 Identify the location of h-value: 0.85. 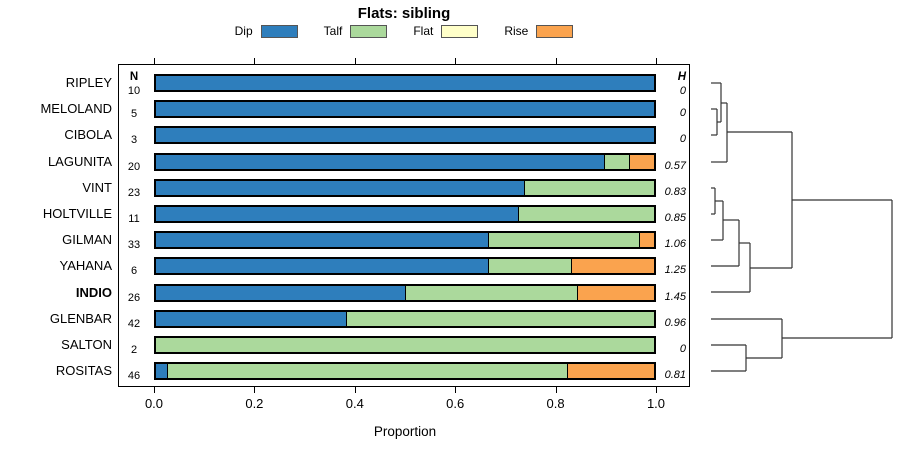
(675, 218).